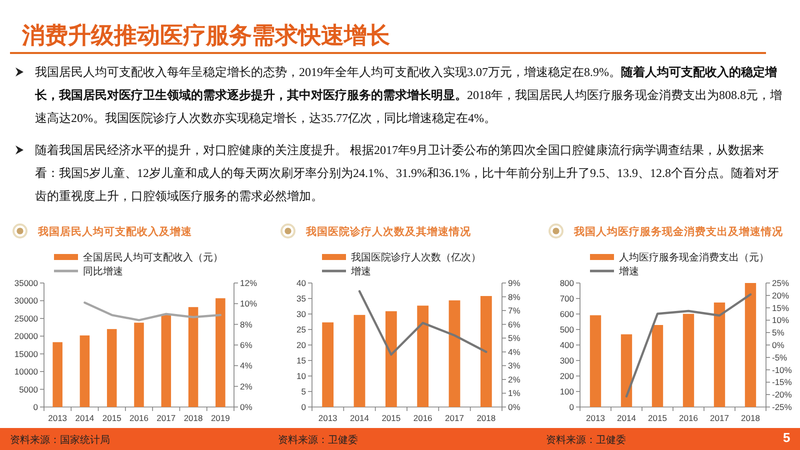 This screenshot has height=450, width=800. Describe the element at coordinates (303, 391) in the screenshot. I see `y-tick-label: 5` at that location.